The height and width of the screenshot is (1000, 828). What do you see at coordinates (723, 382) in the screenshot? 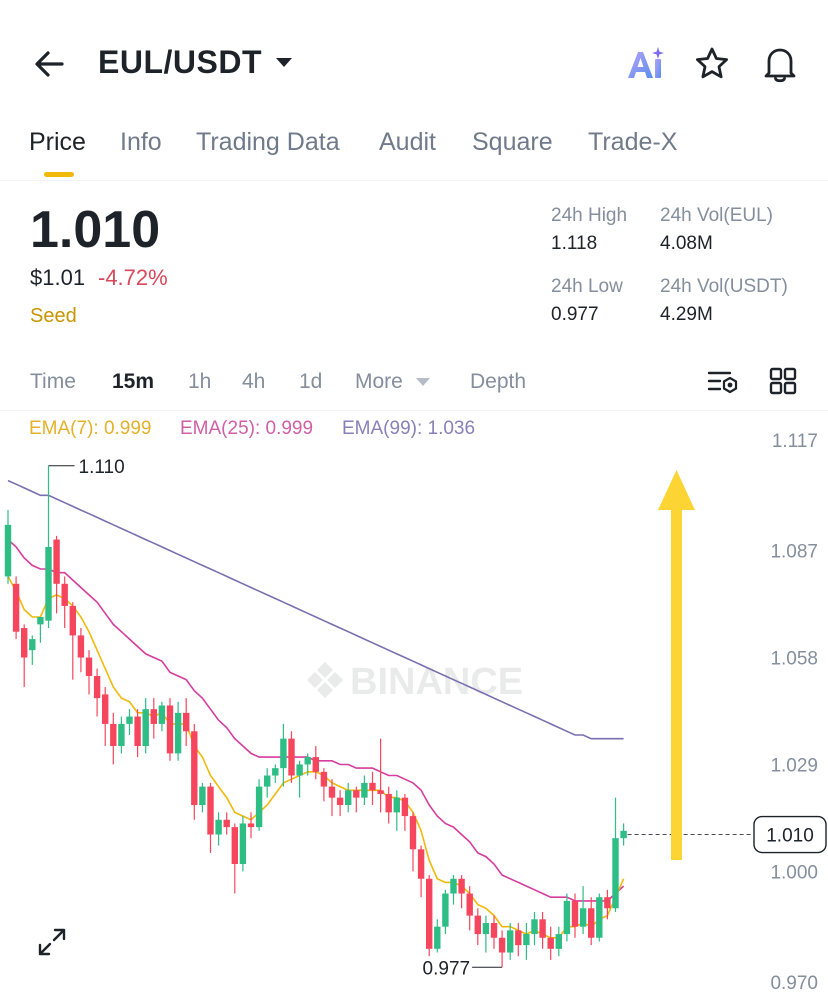
I see `indicator-settings-icon` at bounding box center [723, 382].